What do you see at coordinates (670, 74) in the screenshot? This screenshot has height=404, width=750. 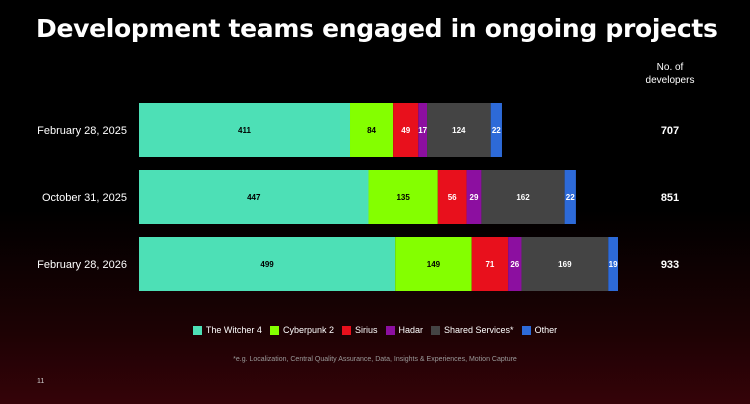 I see `total-column-header: No. of developers` at bounding box center [670, 74].